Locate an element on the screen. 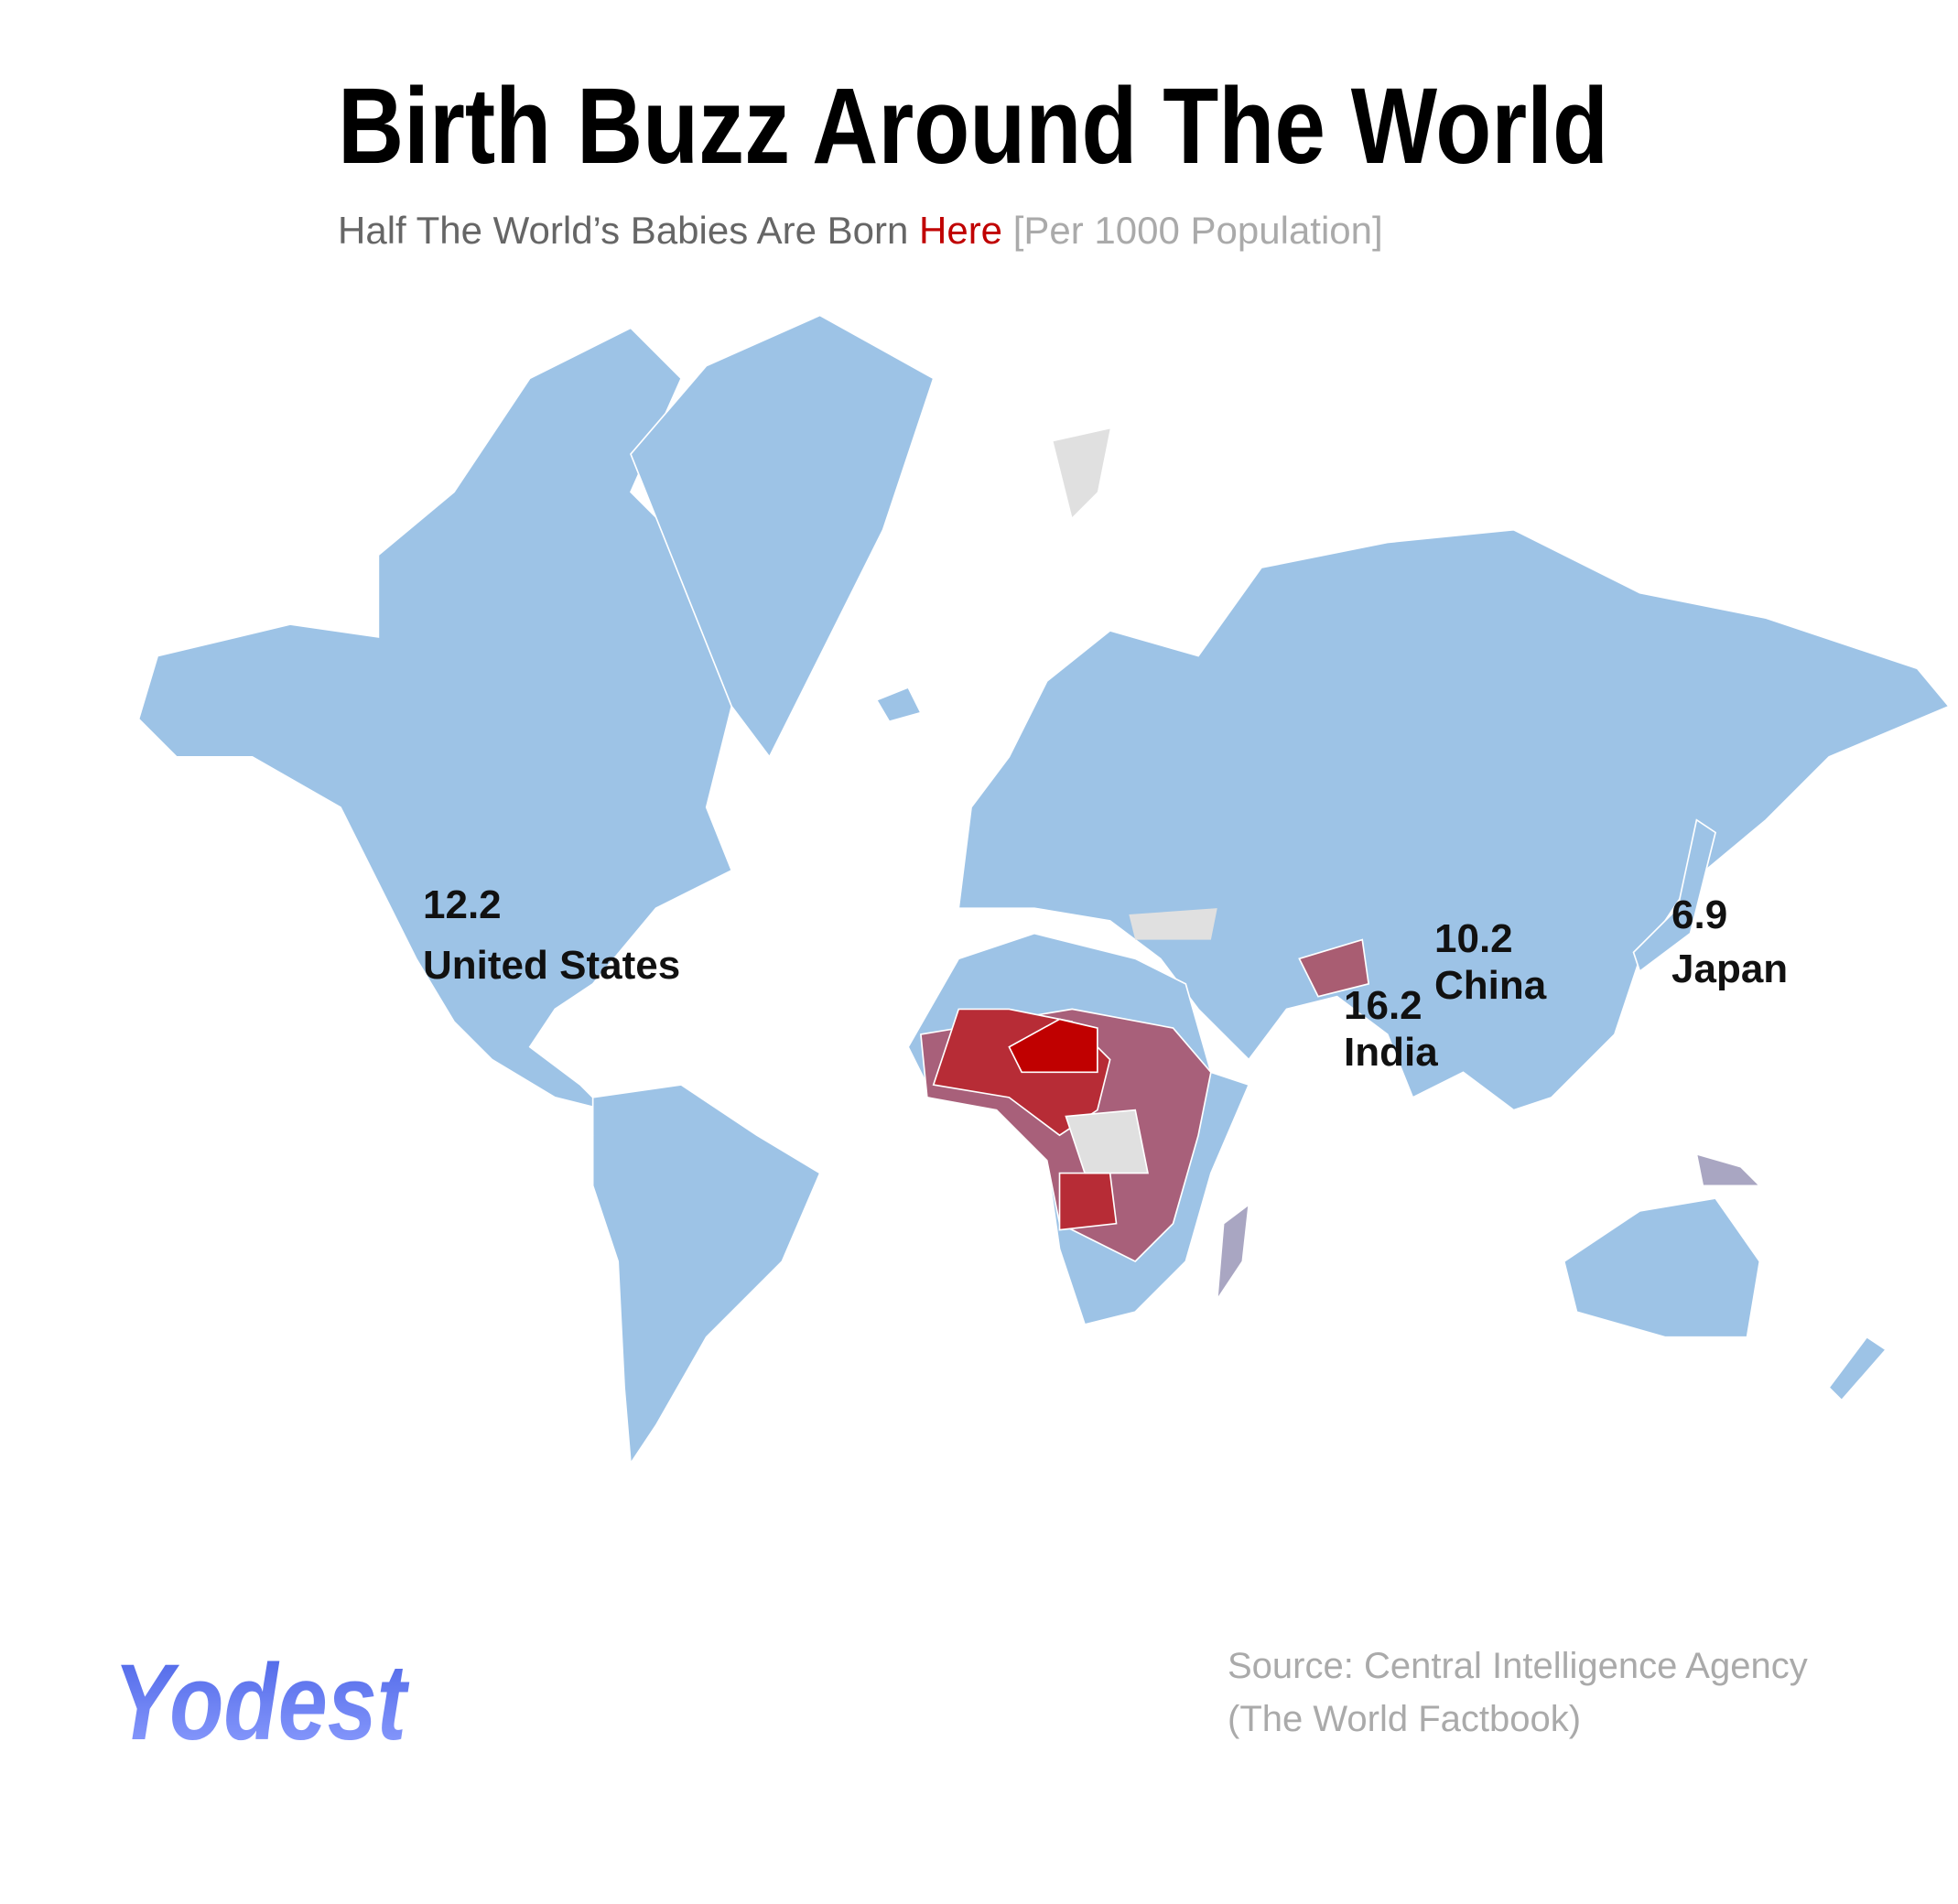 The image size is (1958, 1904). japan is located at coordinates (1674, 895).